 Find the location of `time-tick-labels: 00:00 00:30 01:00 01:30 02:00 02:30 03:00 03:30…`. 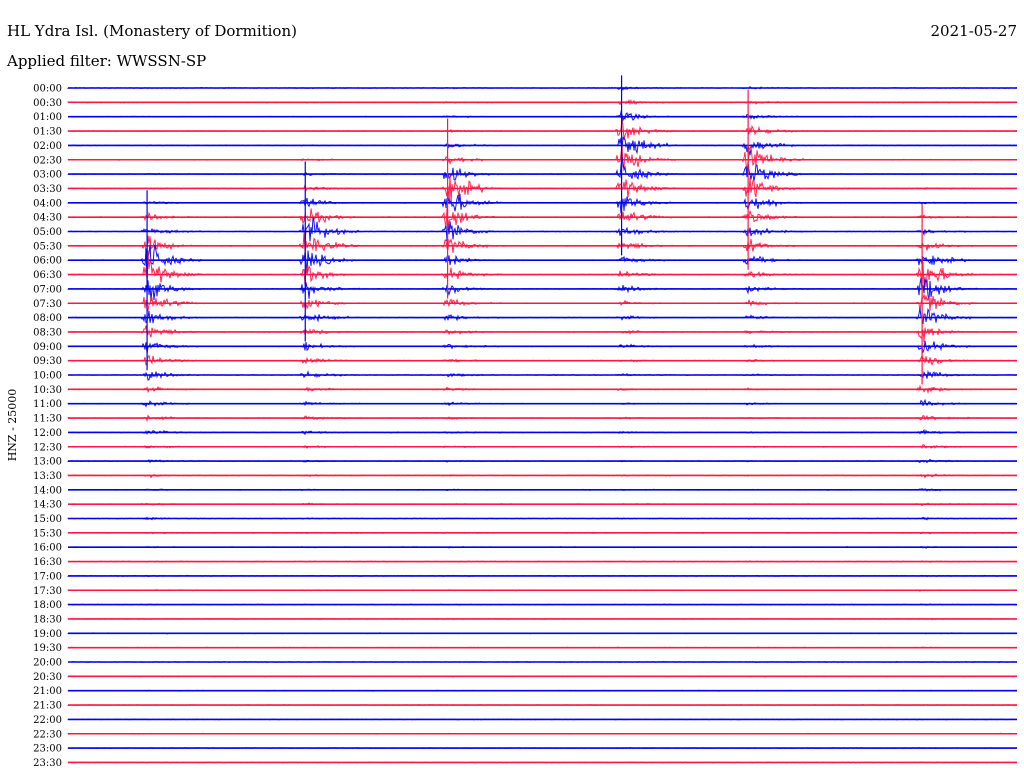

time-tick-labels: 00:00 00:30 01:00 01:30 02:00 02:30 03:00 03:30… is located at coordinates (47, 426).